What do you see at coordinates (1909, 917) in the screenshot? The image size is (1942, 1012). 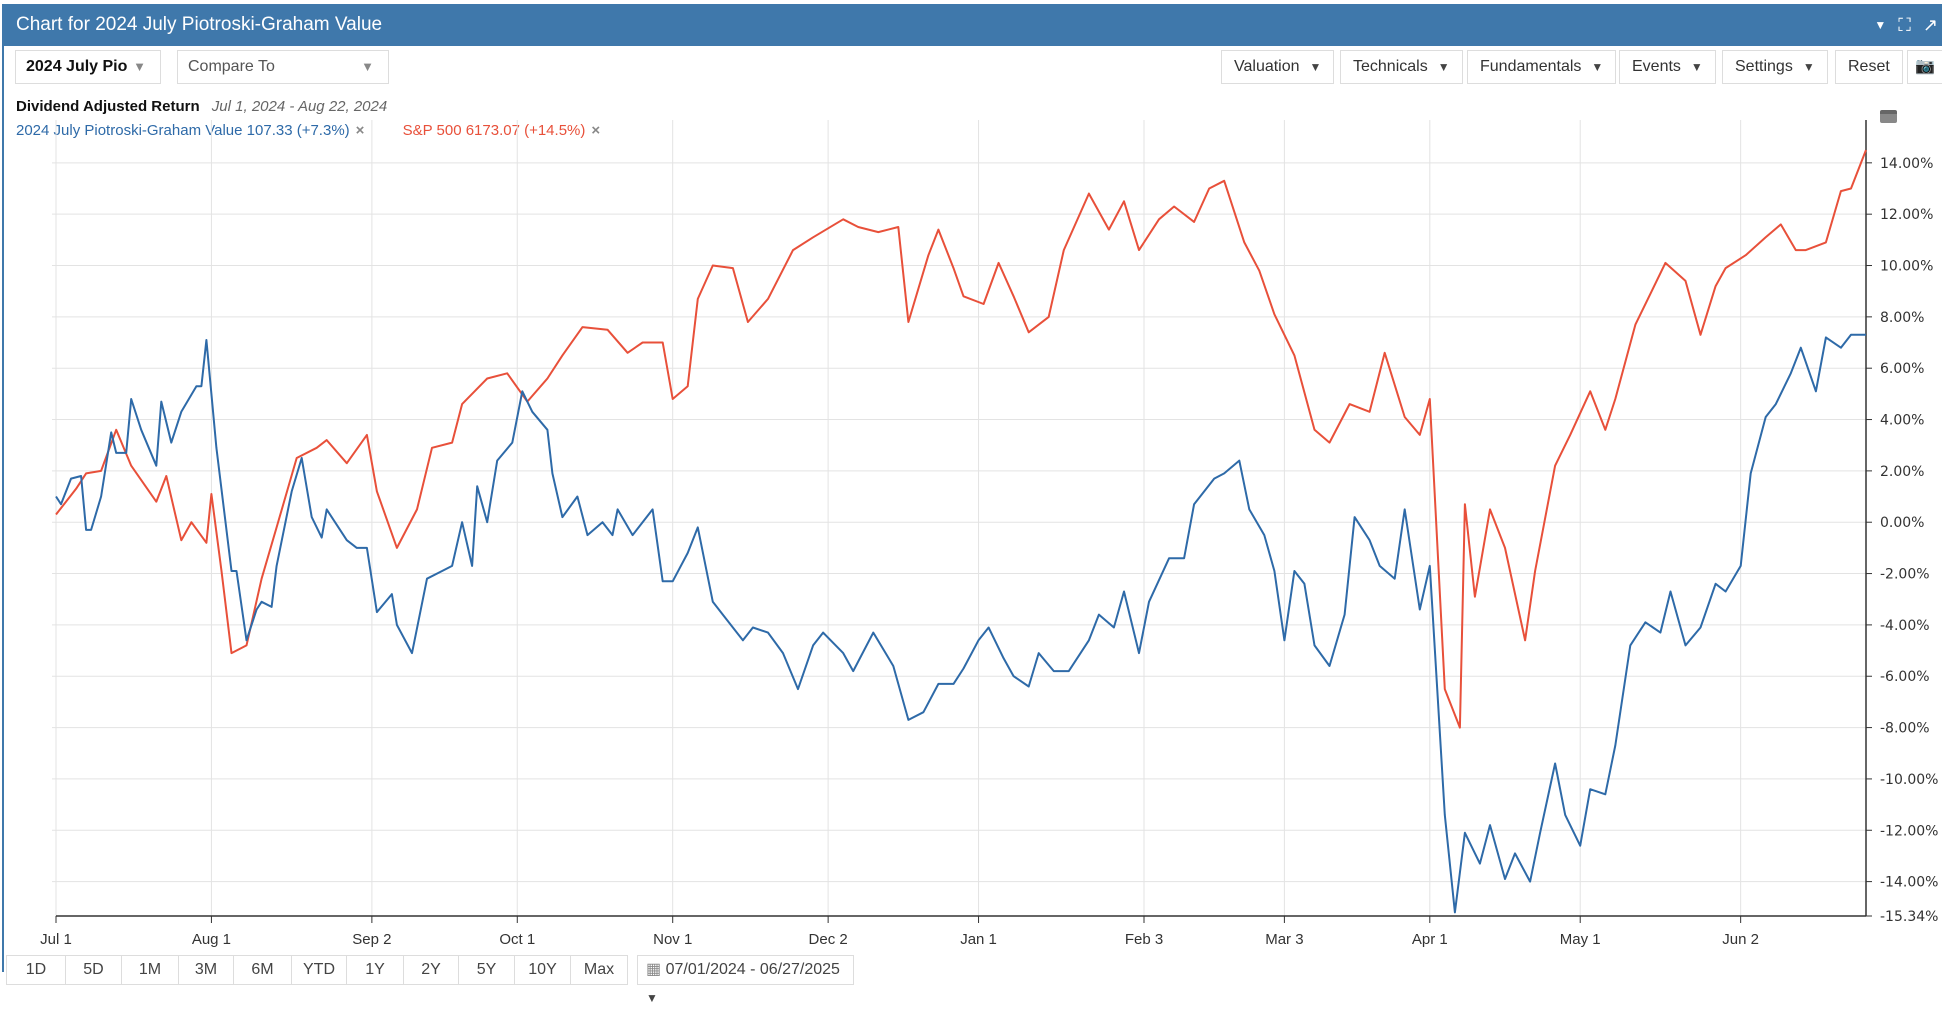 I see `y-tick-label: -15.34%` at bounding box center [1909, 917].